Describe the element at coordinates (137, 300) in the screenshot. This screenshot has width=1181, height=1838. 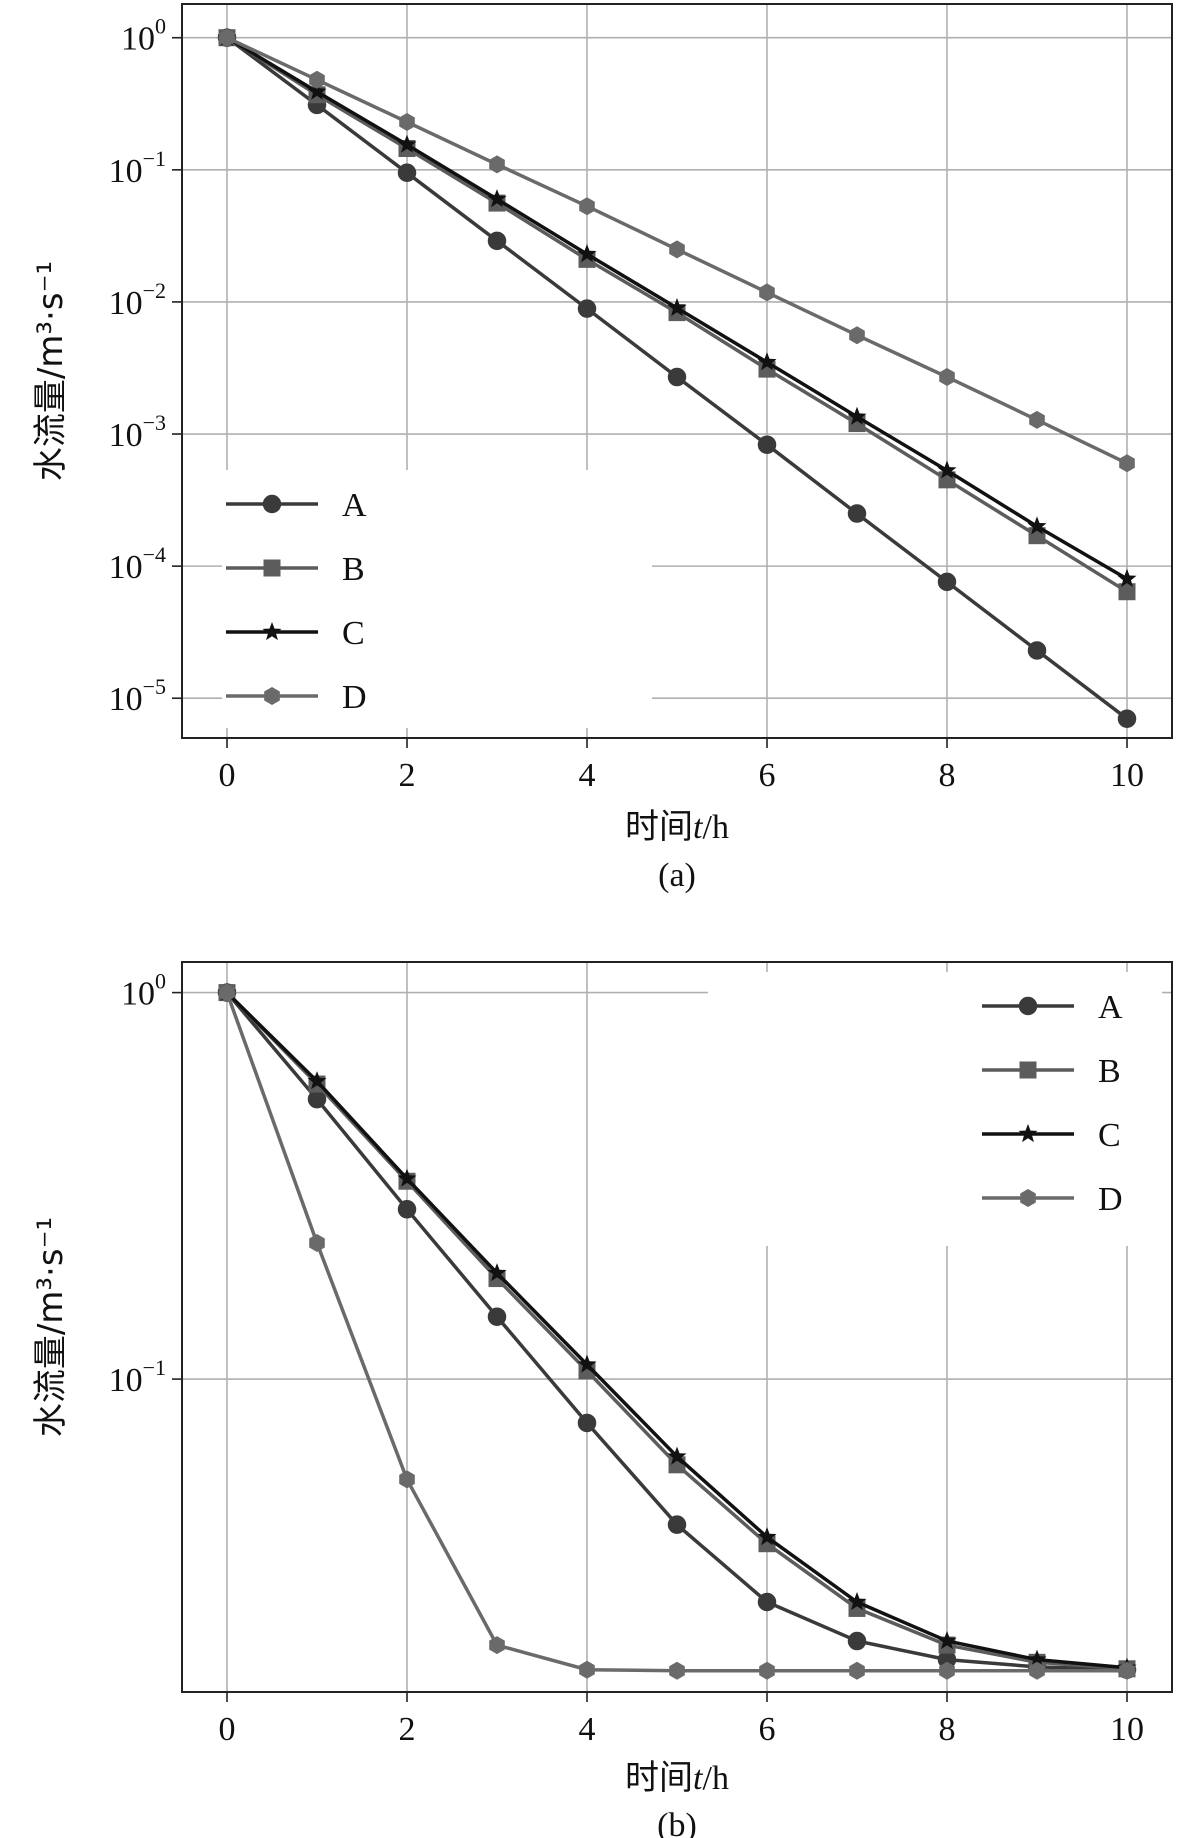
I see `y-tick-label: 10⁻²` at that location.